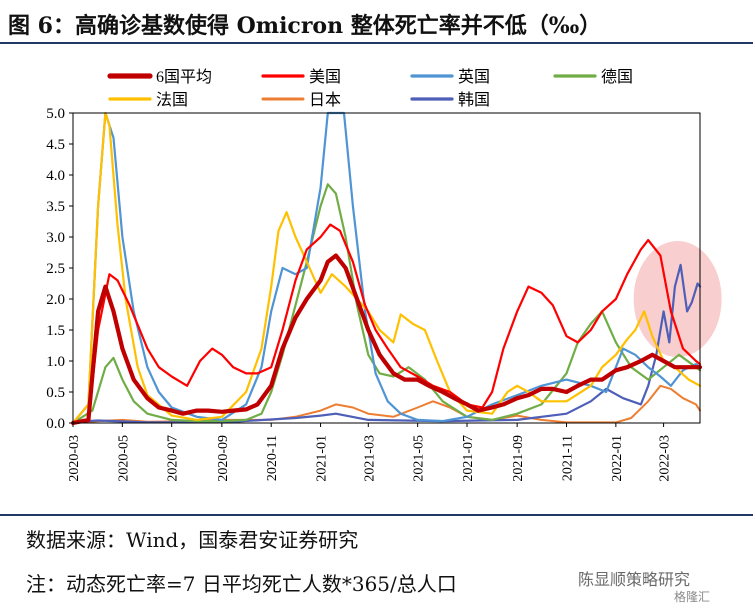 Image resolution: width=753 pixels, height=611 pixels. I want to click on legend-label-1: 美国, so click(325, 77).